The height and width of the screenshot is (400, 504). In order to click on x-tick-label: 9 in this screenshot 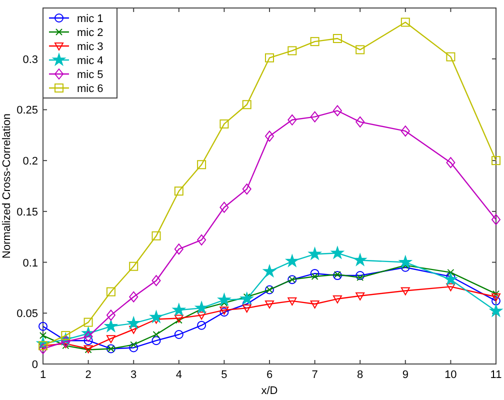, I will do `click(405, 375)`.